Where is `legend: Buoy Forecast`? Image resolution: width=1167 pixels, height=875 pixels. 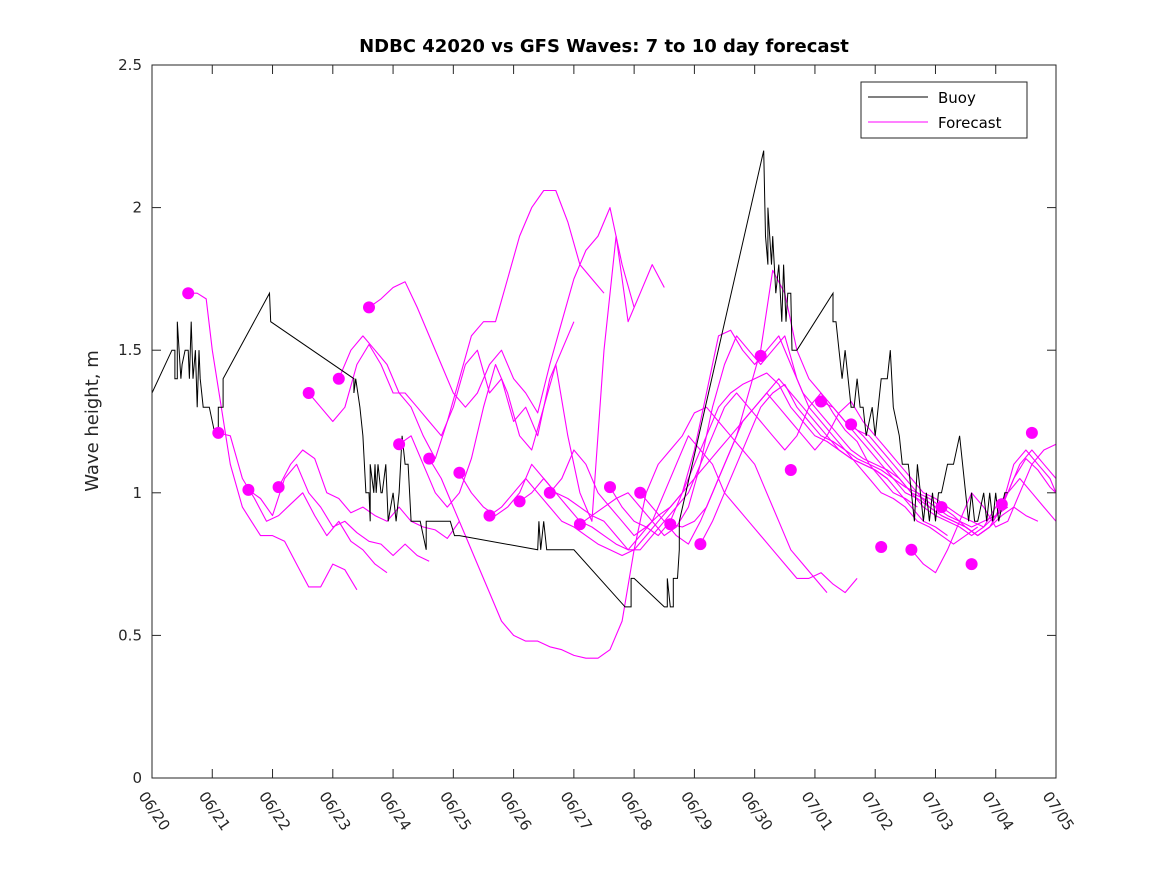 legend: Buoy Forecast is located at coordinates (944, 110).